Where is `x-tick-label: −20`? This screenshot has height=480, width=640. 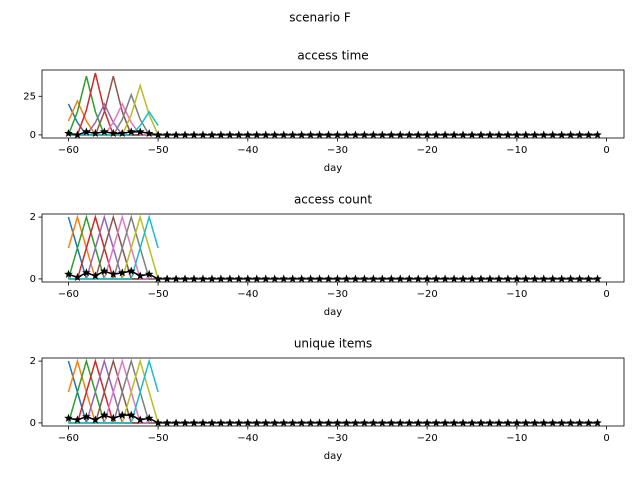
x-tick-label: −20 is located at coordinates (427, 294).